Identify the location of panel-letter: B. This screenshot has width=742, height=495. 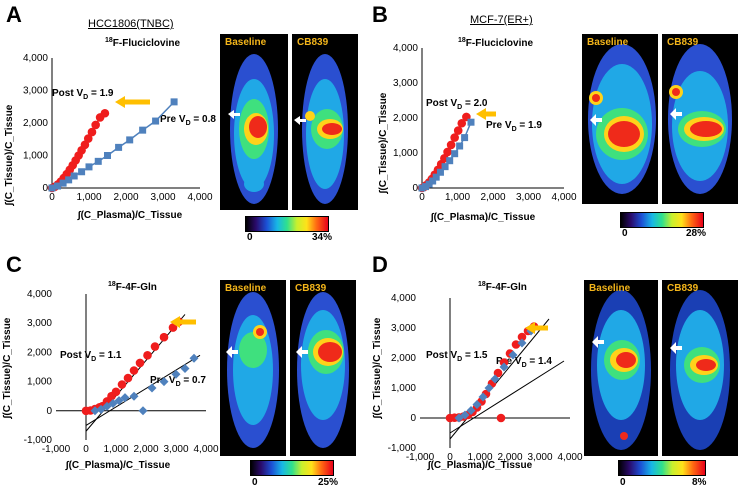
(380, 14).